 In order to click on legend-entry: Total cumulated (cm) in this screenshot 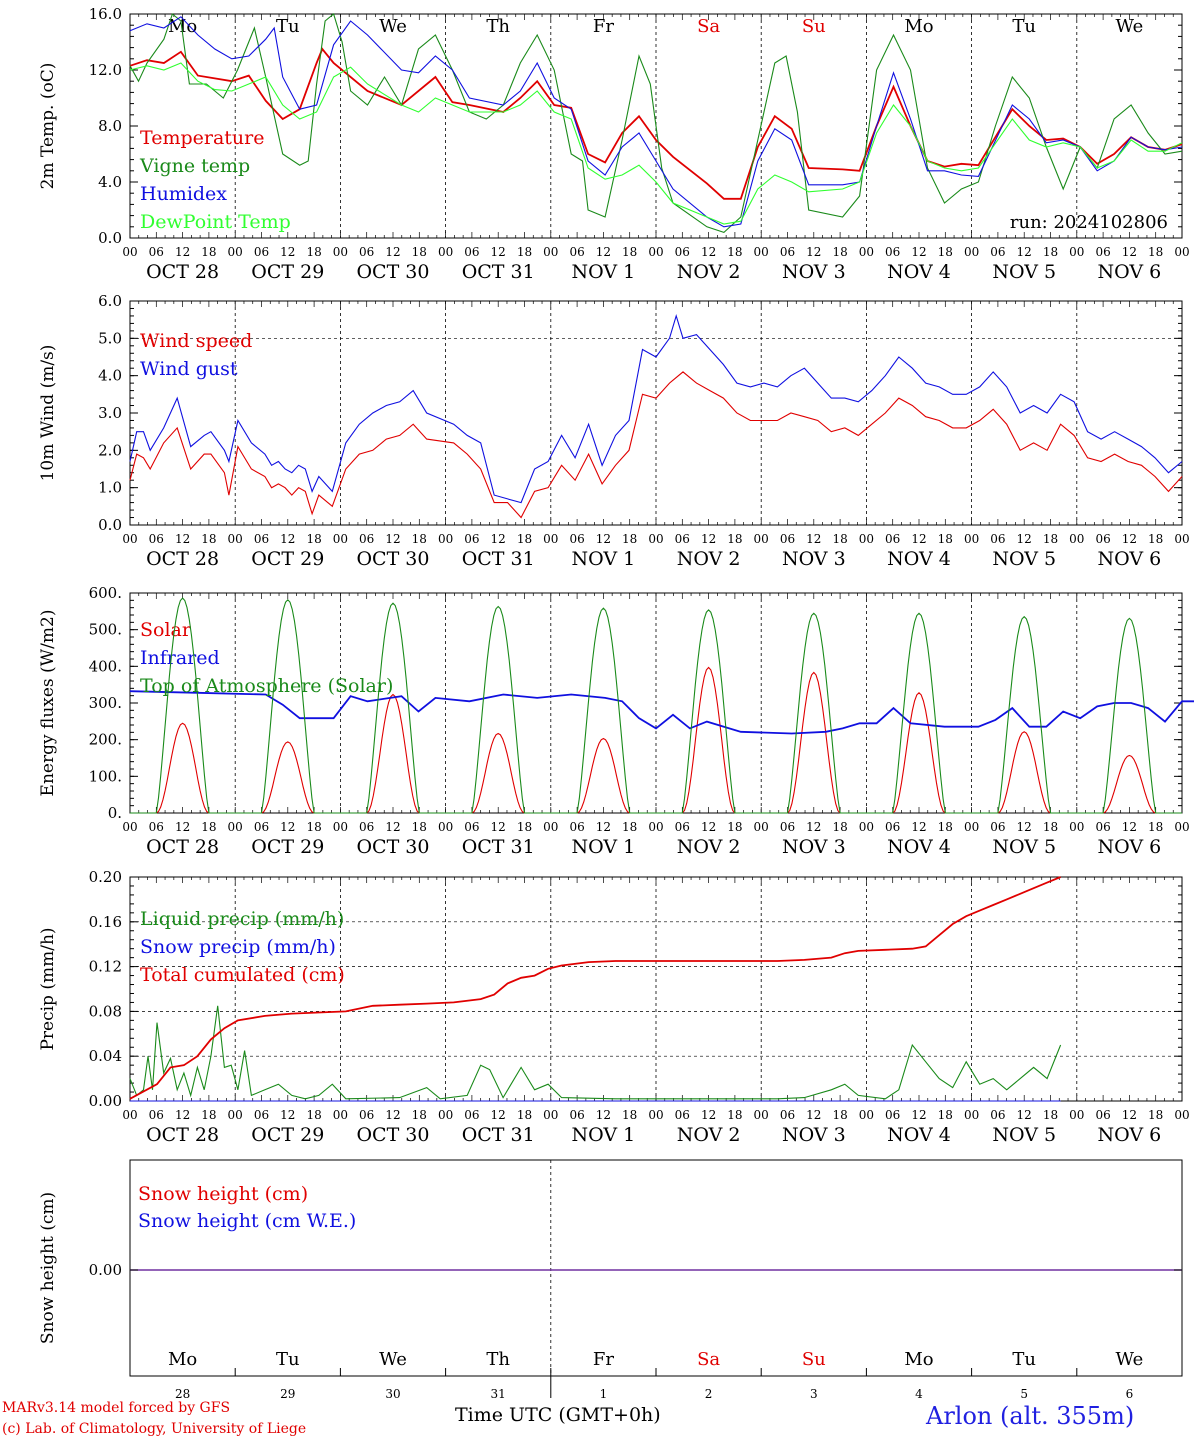, I will do `click(242, 975)`.